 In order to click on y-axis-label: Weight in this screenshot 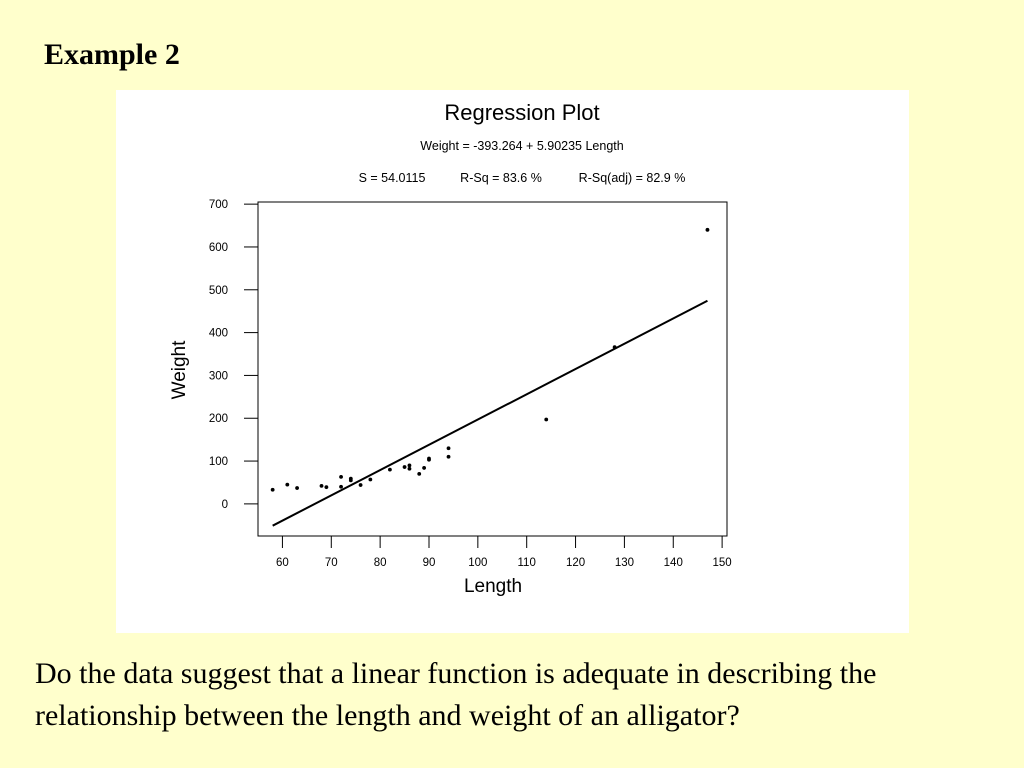, I will do `click(179, 370)`.